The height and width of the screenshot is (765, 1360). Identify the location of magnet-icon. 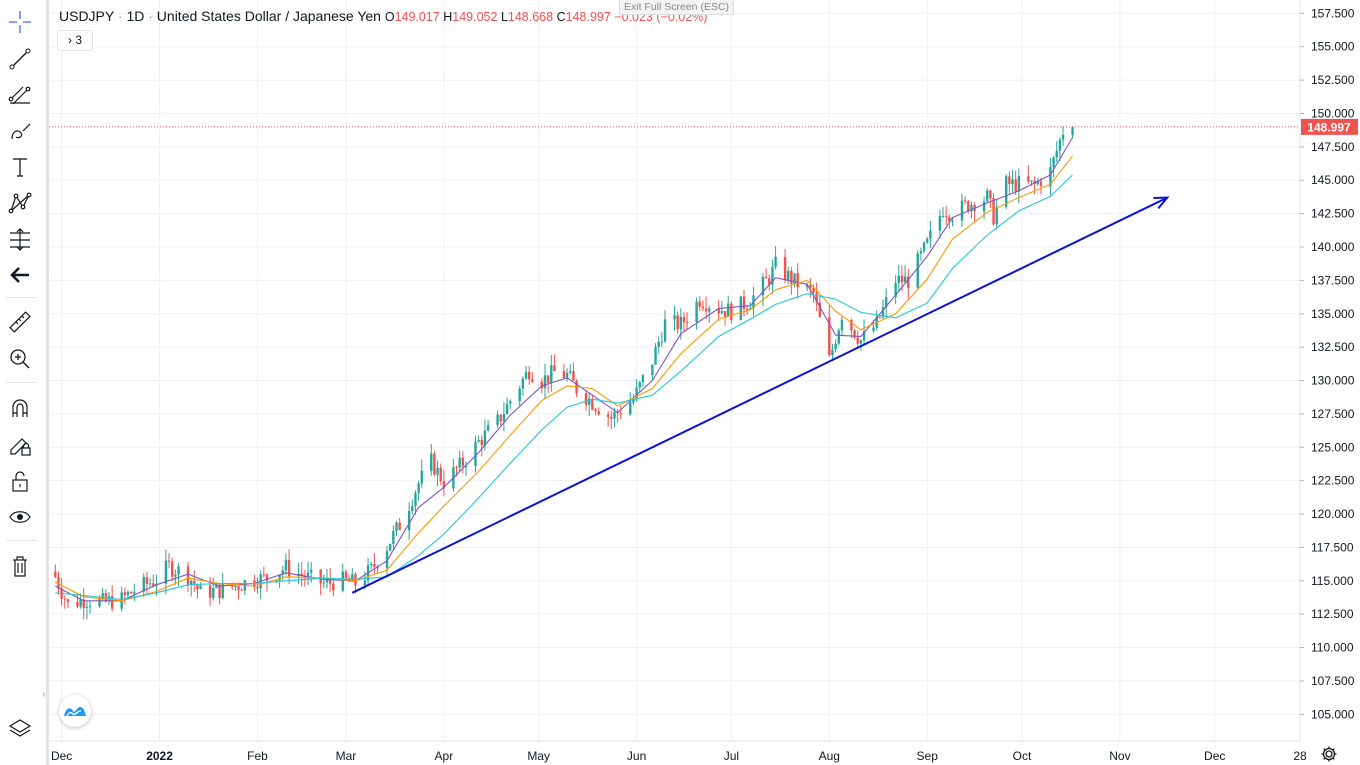
(20, 408).